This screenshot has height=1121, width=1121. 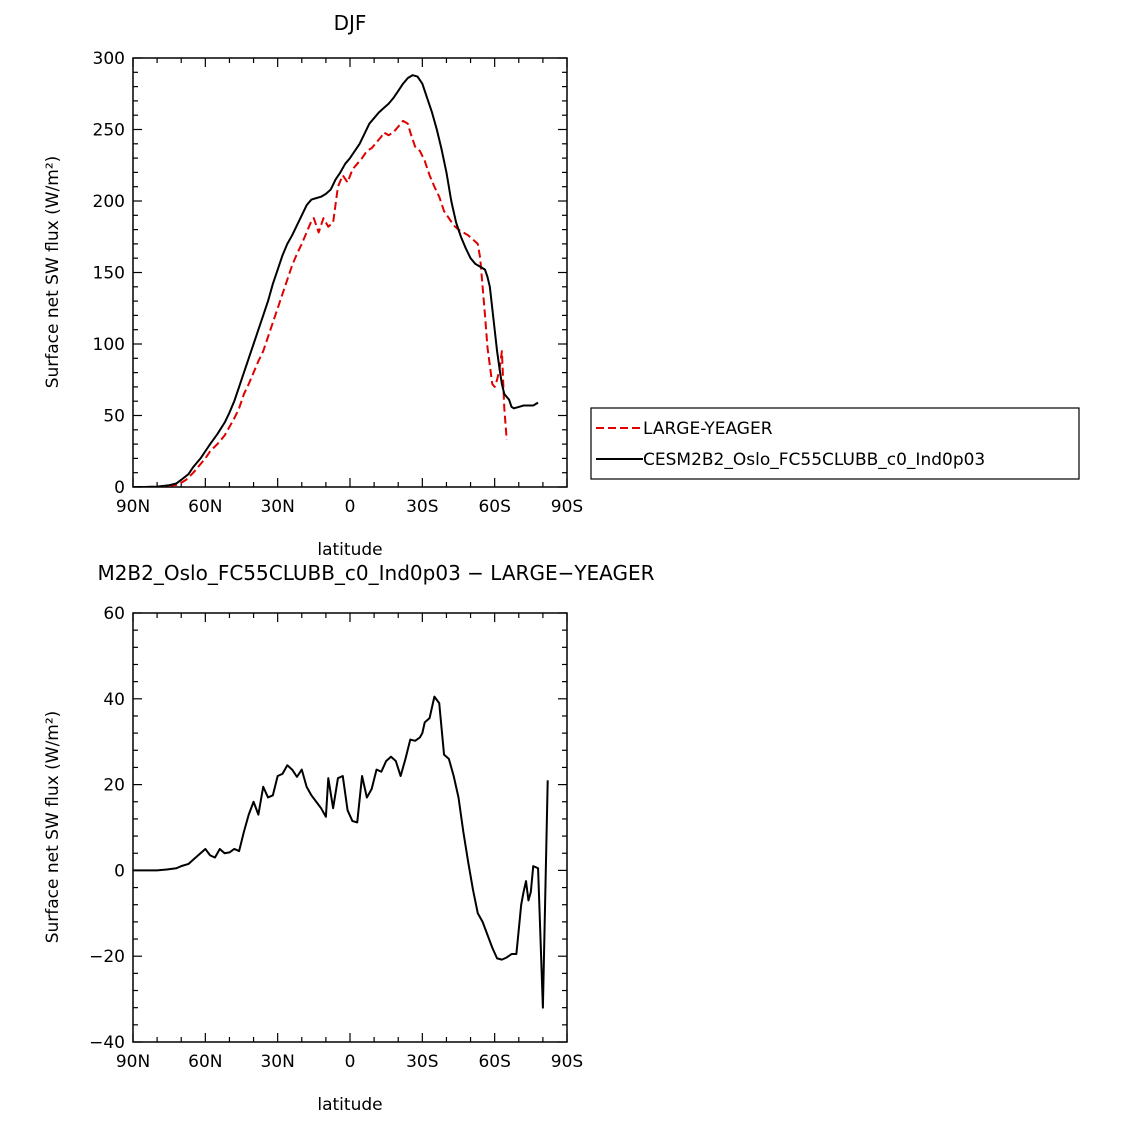 I want to click on top-x-tick-label: 30N, so click(x=277, y=507).